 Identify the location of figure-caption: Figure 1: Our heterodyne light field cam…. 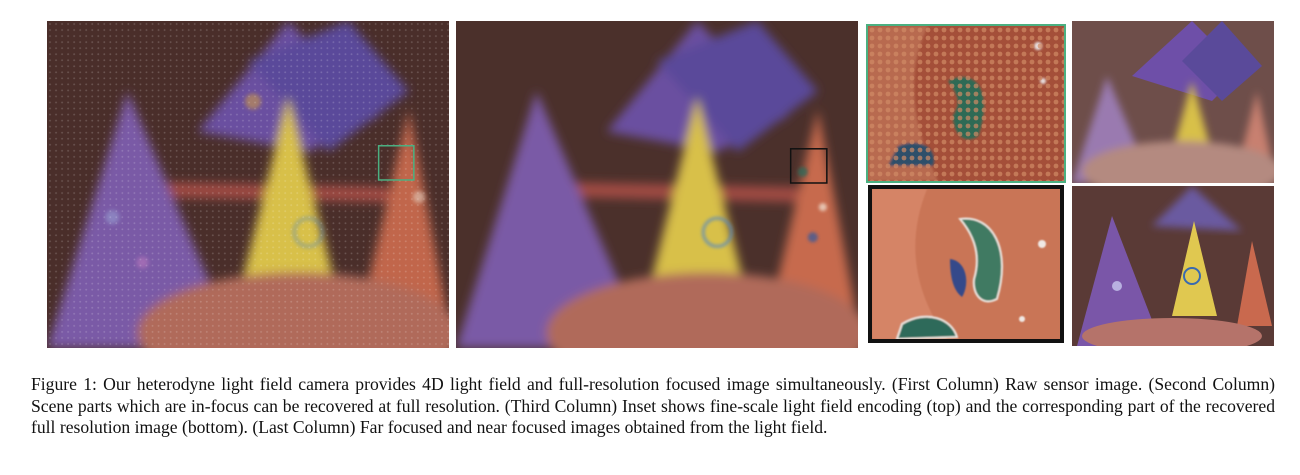
(653, 405).